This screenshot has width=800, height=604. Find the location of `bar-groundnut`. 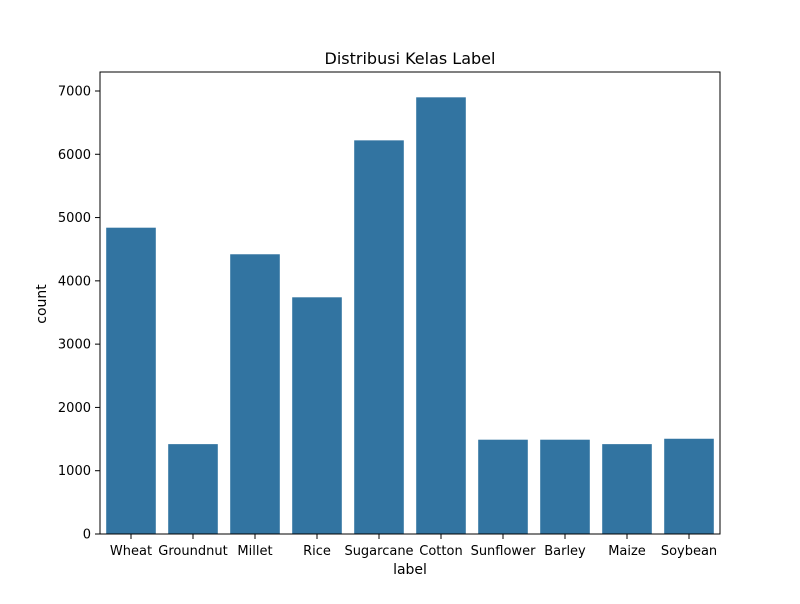

bar-groundnut is located at coordinates (193, 489).